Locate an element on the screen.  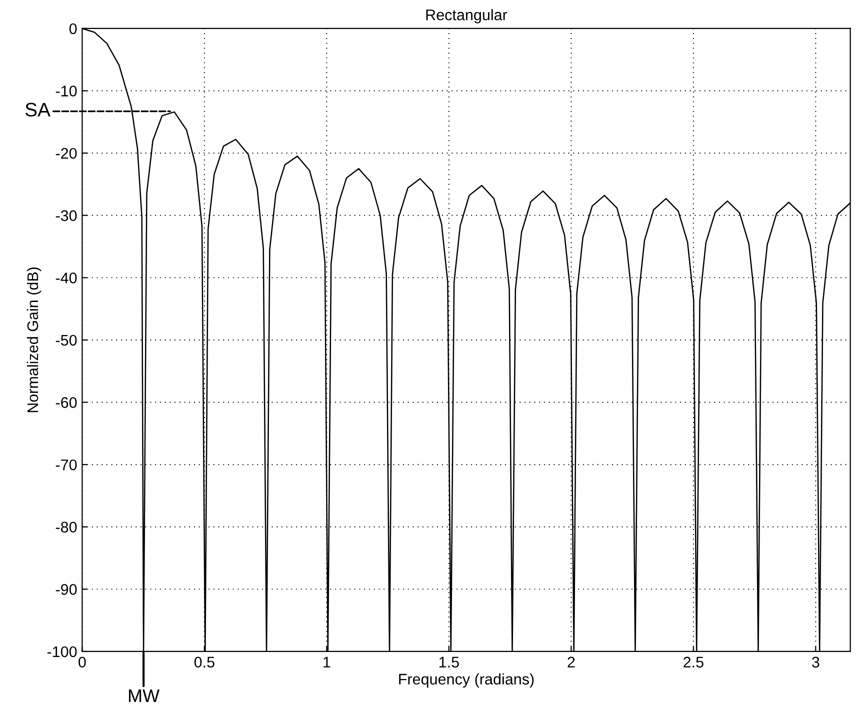
x-tick-label: 2.5 is located at coordinates (694, 662).